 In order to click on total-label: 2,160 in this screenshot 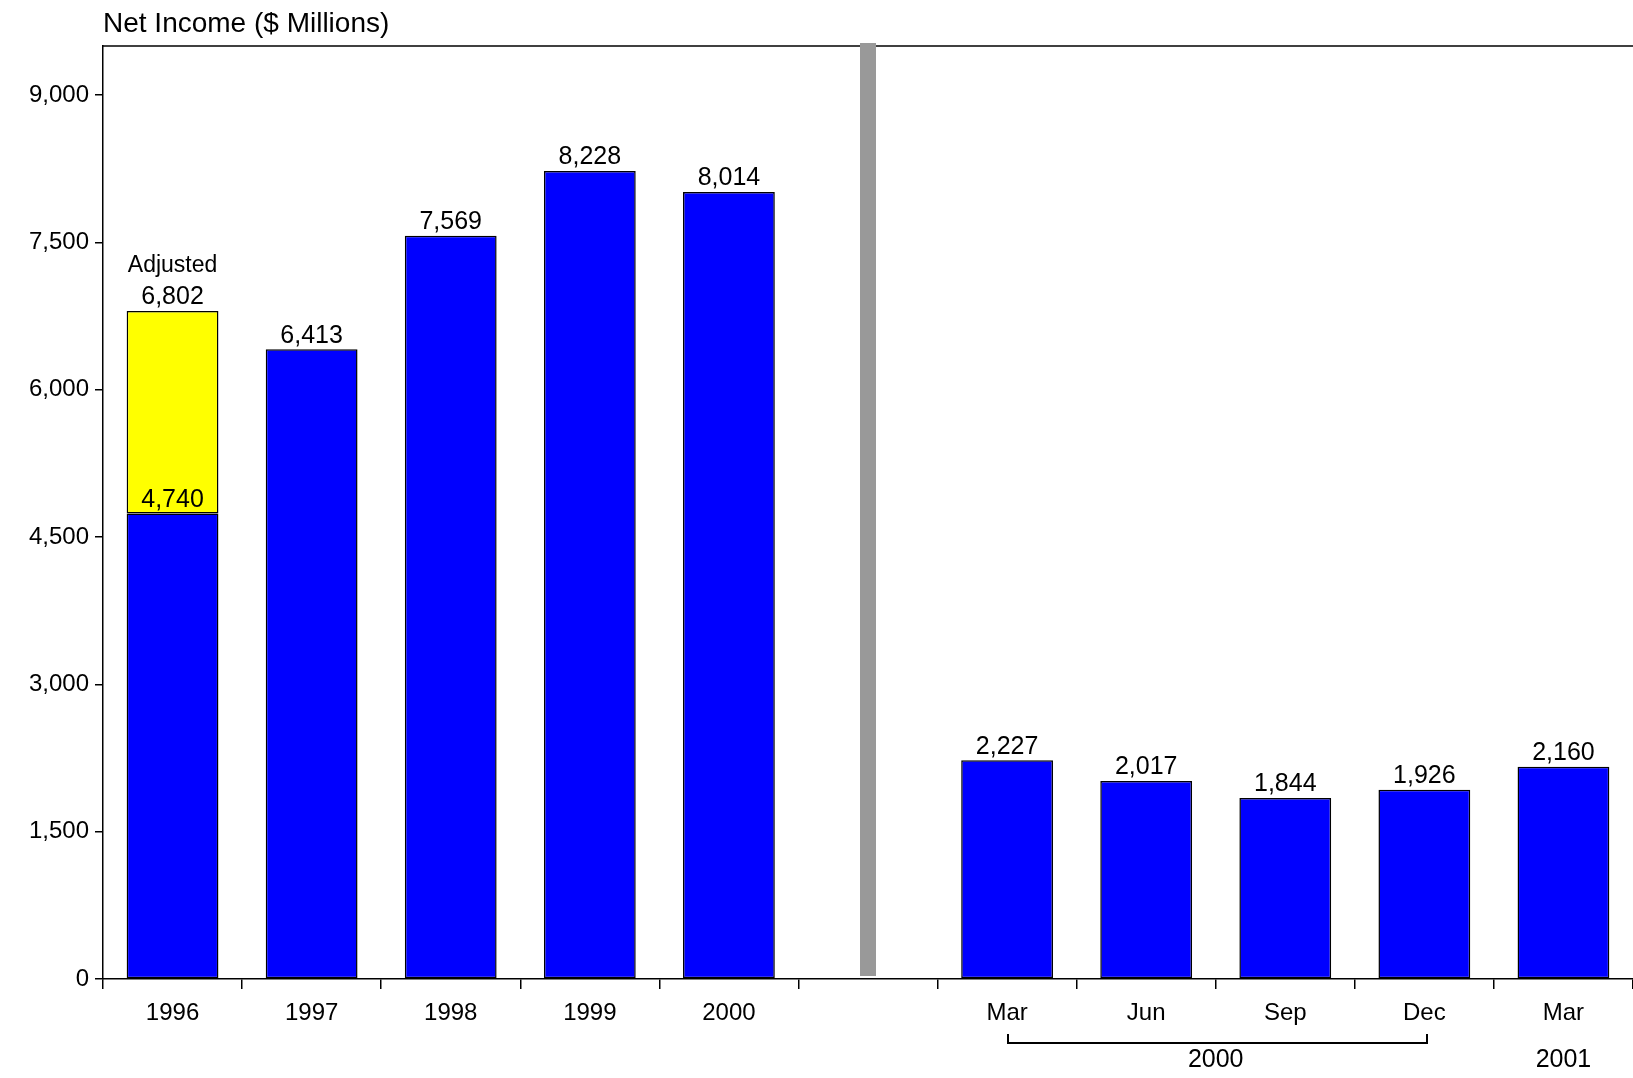, I will do `click(1563, 751)`.